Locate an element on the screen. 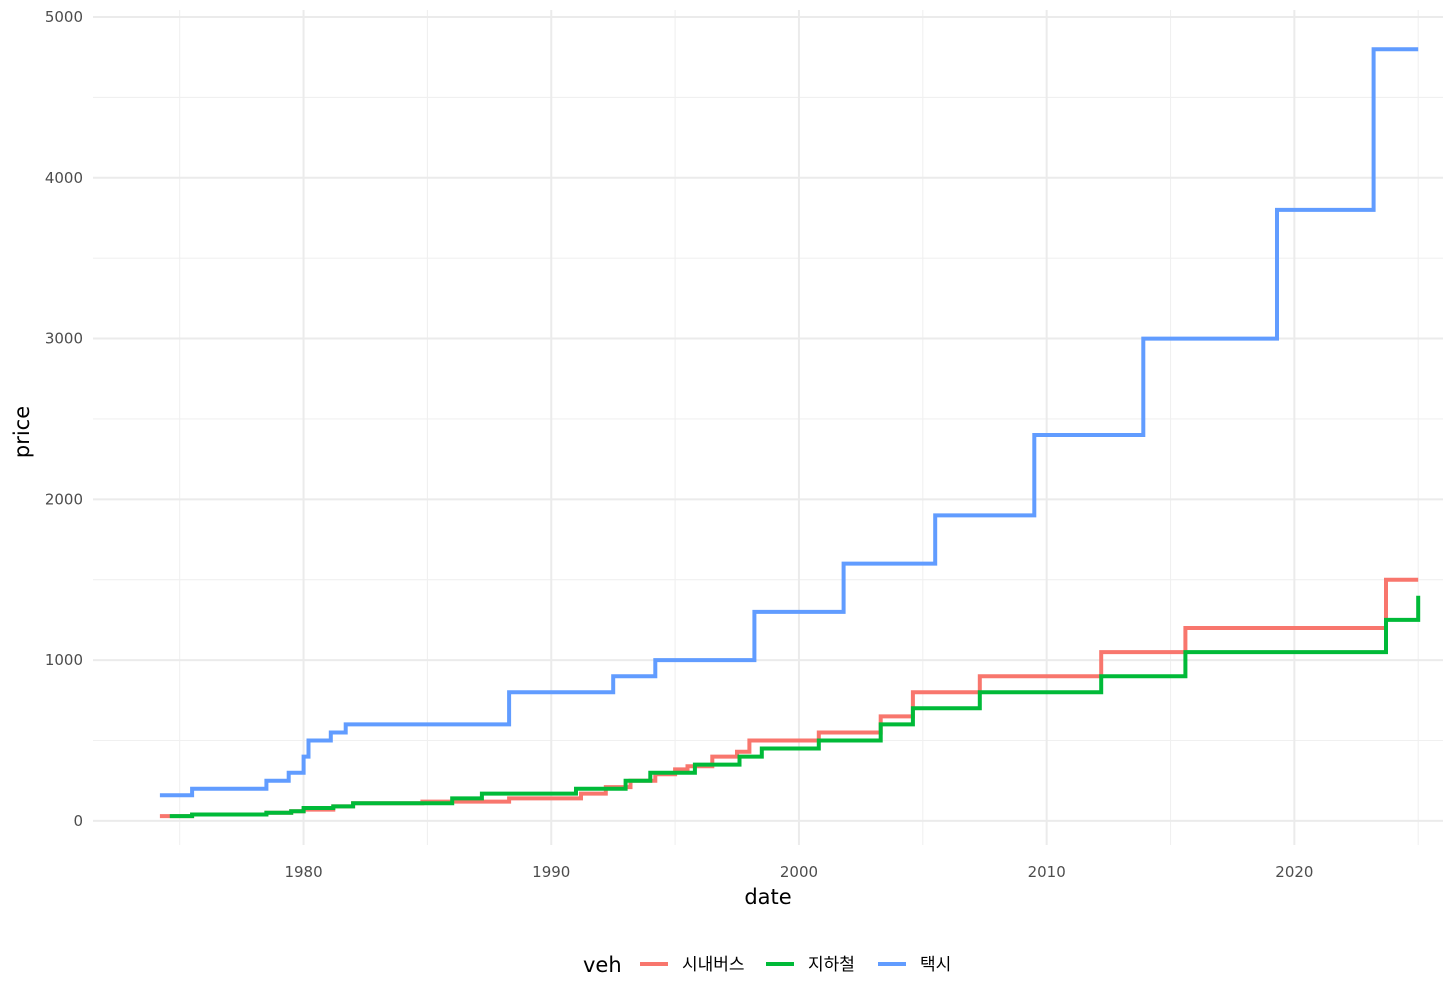 The width and height of the screenshot is (1456, 1007). y-axis-ticks: 0 1000 2000 3000 4000 5000 is located at coordinates (64, 419).